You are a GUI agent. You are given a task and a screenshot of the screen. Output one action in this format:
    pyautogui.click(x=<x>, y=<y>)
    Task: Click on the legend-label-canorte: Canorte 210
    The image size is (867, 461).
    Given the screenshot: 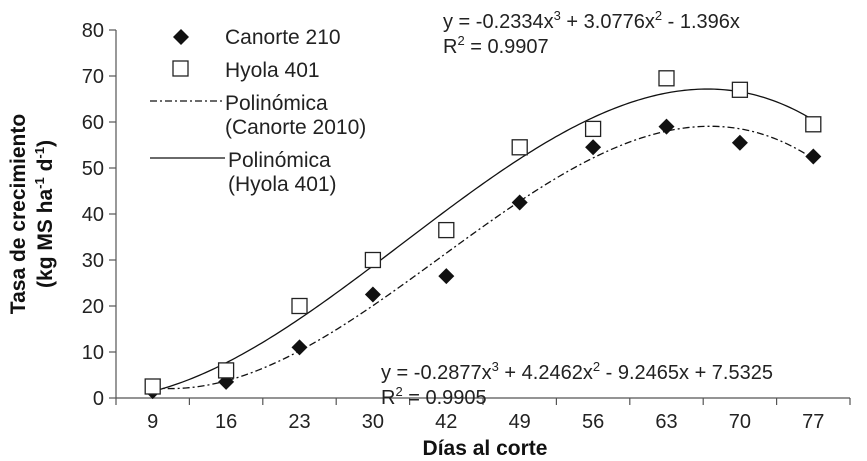 What is the action you would take?
    pyautogui.click(x=283, y=37)
    